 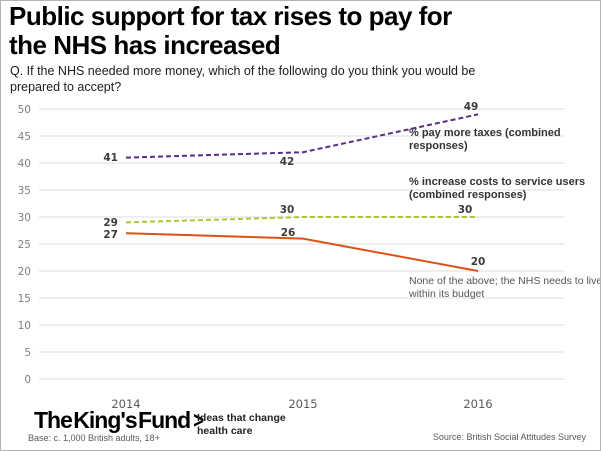 What do you see at coordinates (110, 158) in the screenshot?
I see `svg-text: 41` at bounding box center [110, 158].